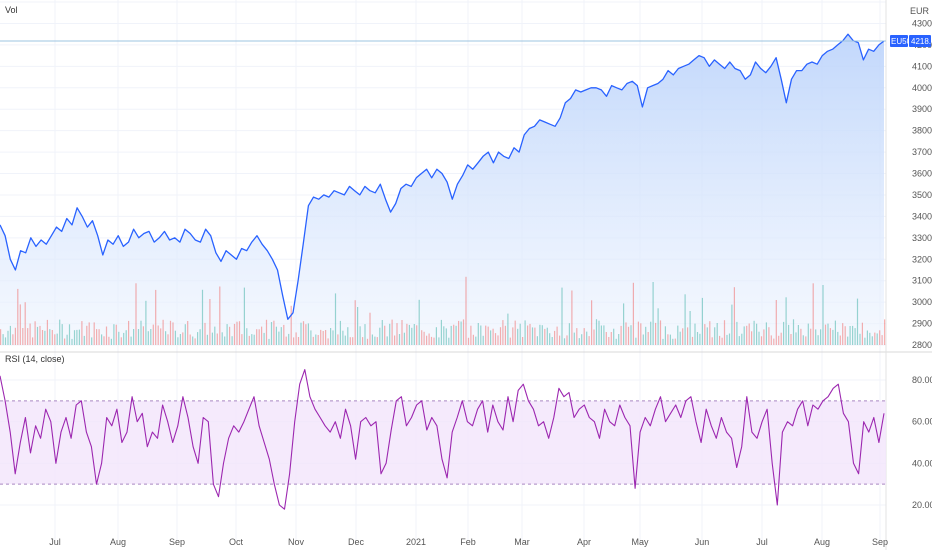  What do you see at coordinates (922, 23) in the screenshot?
I see `price-tick-label: 4300.0` at bounding box center [922, 23].